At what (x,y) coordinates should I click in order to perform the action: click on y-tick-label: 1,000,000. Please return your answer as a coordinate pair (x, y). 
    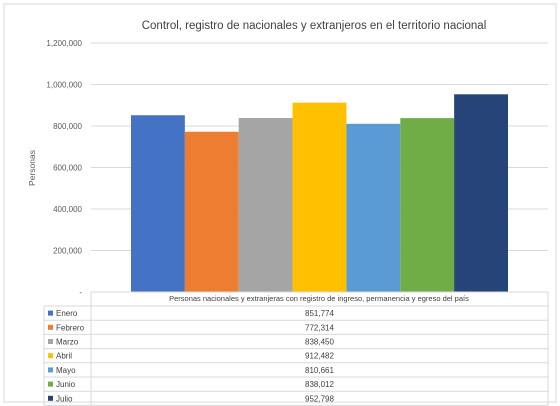
    Looking at the image, I should click on (64, 85).